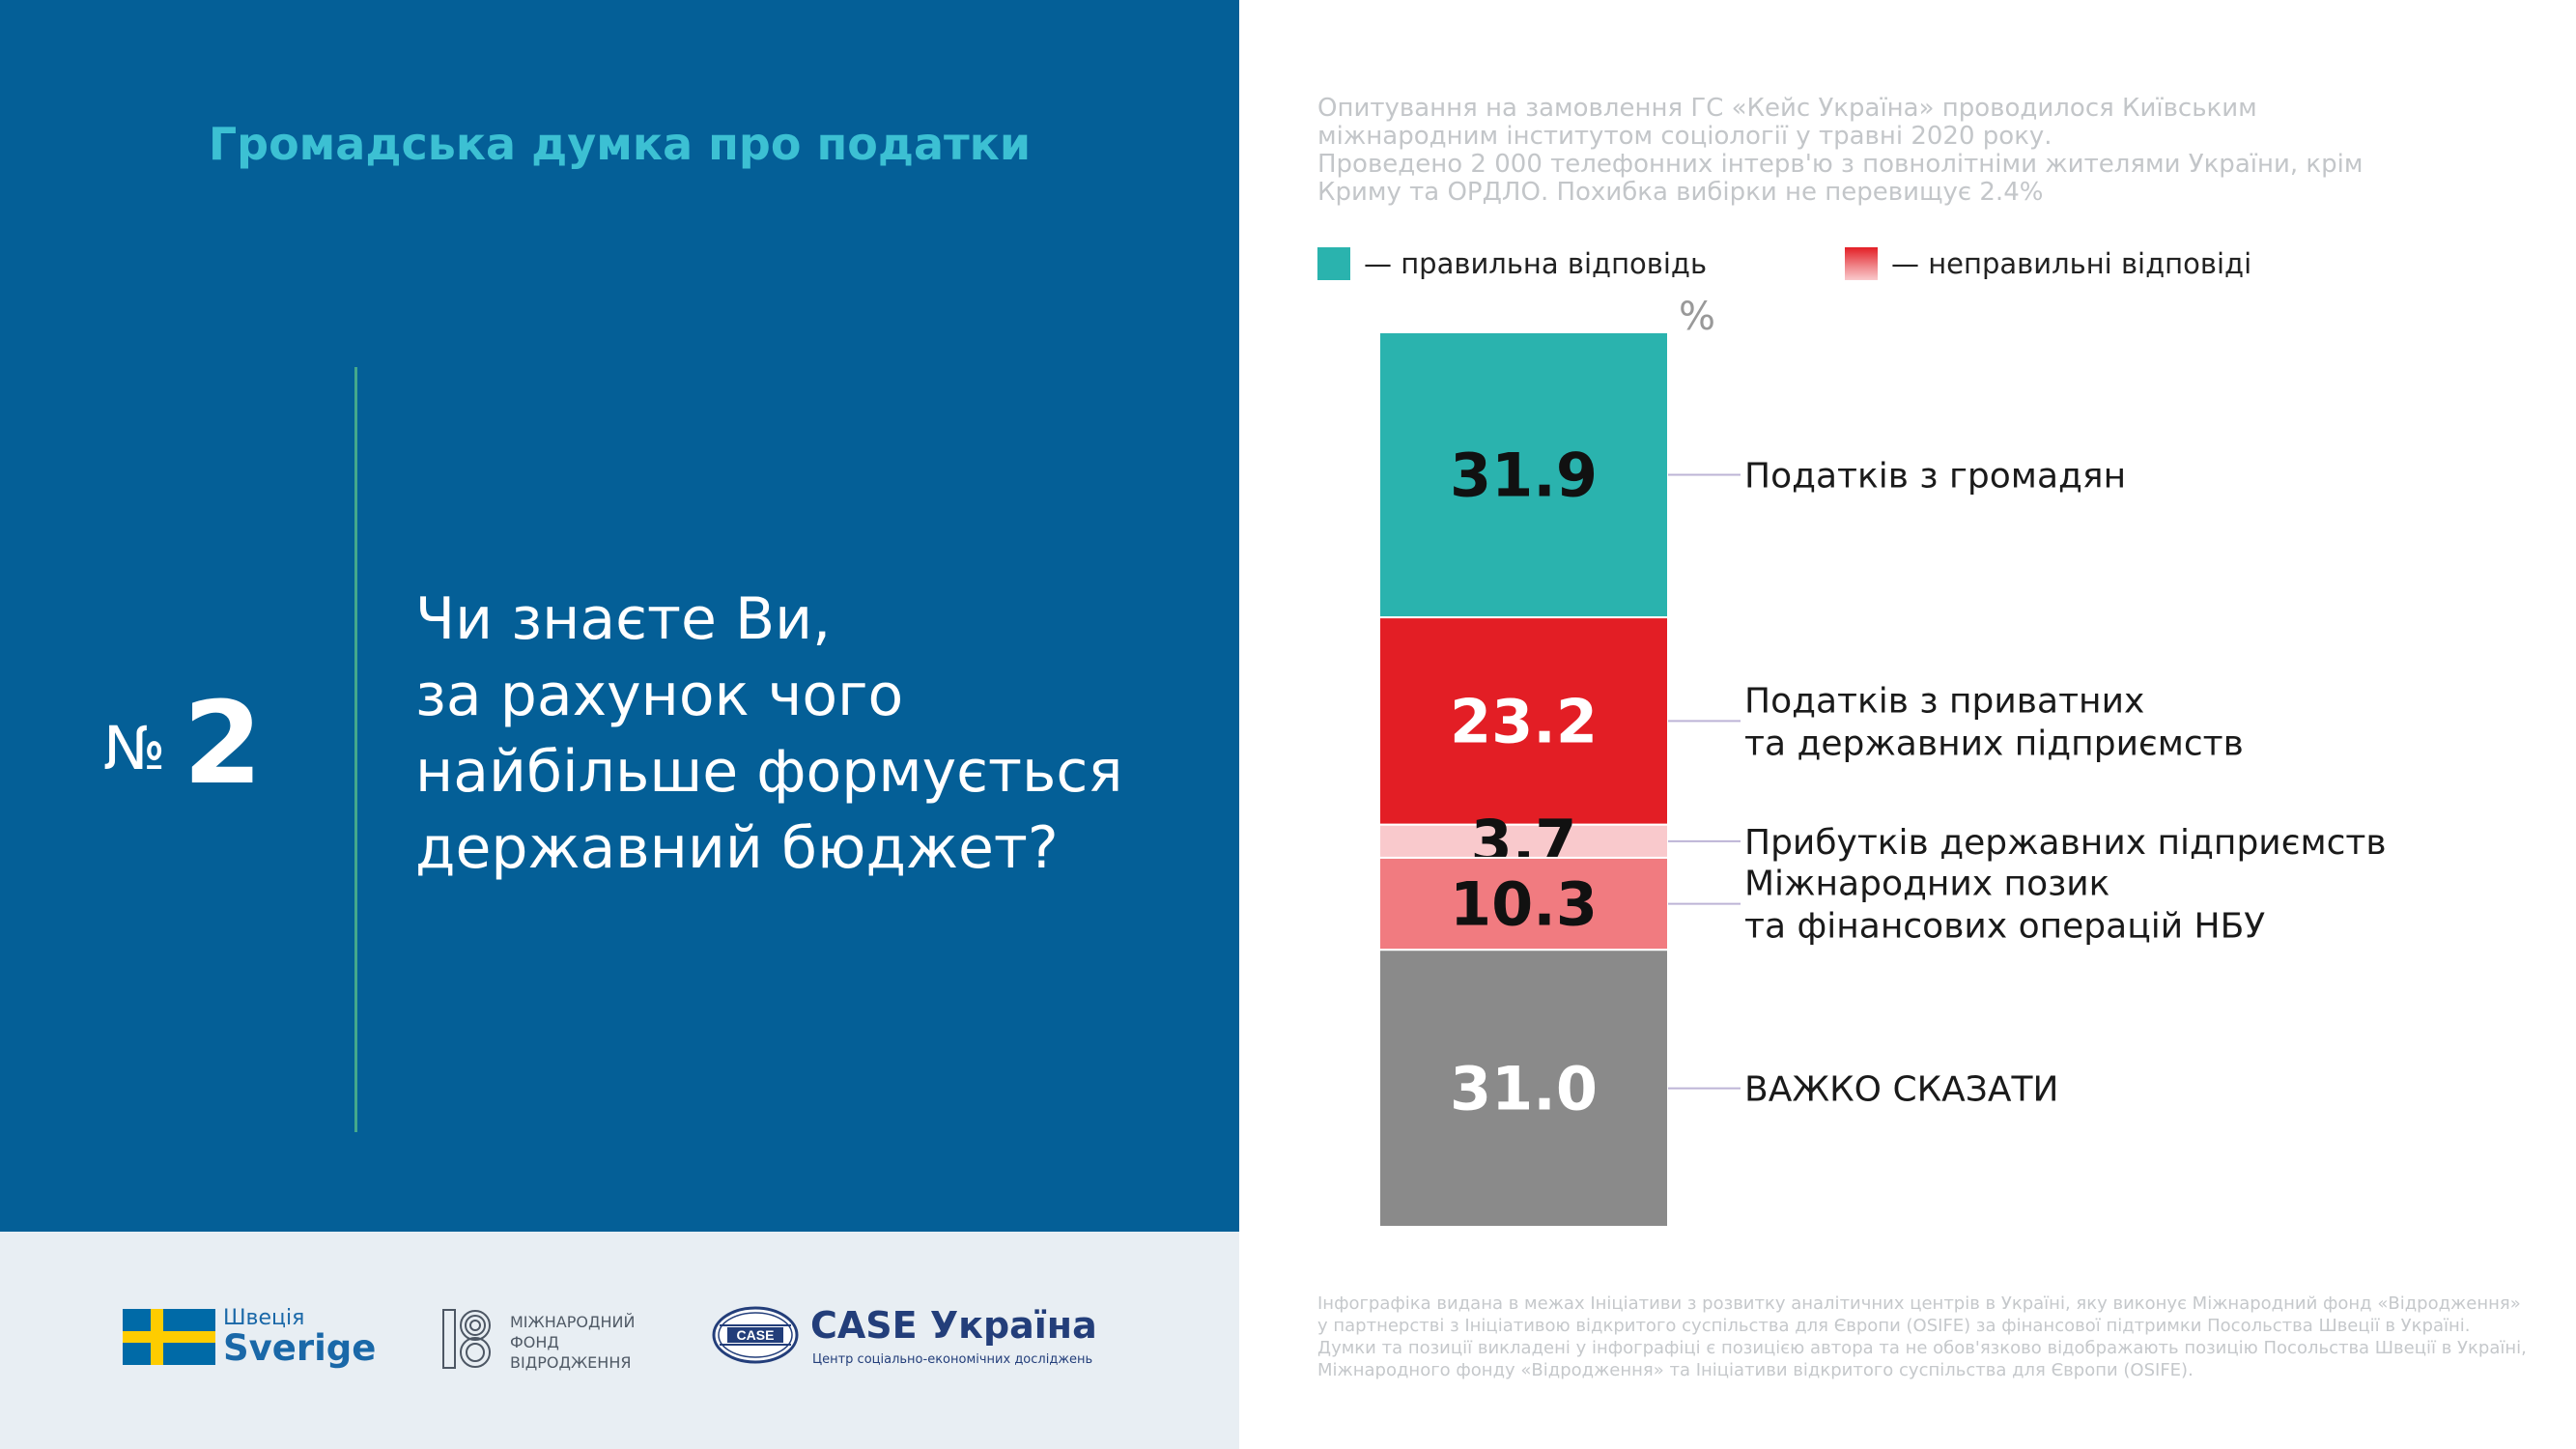 The height and width of the screenshot is (1449, 2576). I want to click on case-logo-subtitle: Центр соціально-економічних досліджень, so click(952, 1359).